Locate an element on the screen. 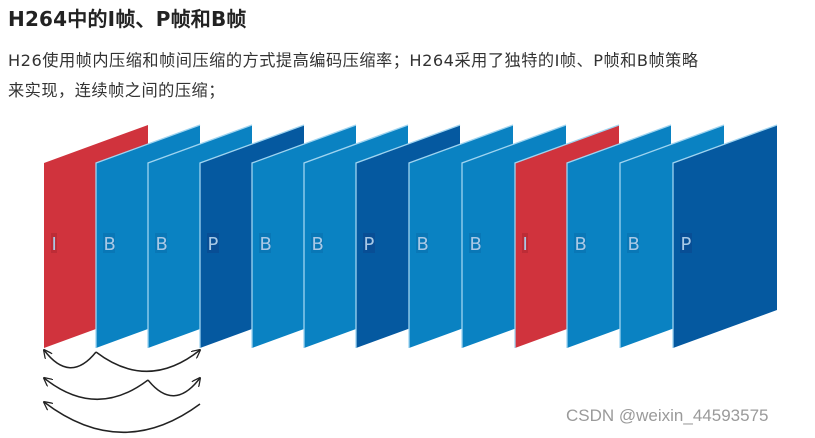 The height and width of the screenshot is (438, 815). paragraph-line-2: 来实现，连续帧之间的压缩； is located at coordinates (116, 90).